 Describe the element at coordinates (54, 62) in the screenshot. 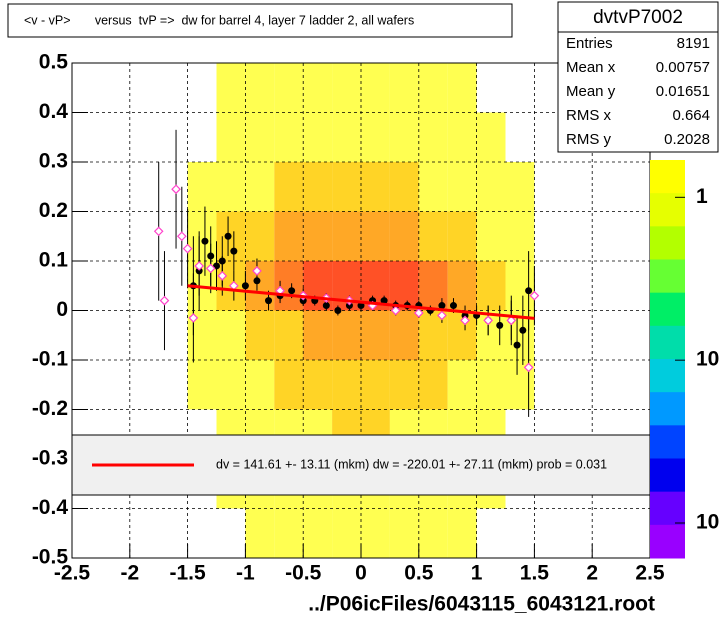

I see `y-tick-label: 0.5` at that location.